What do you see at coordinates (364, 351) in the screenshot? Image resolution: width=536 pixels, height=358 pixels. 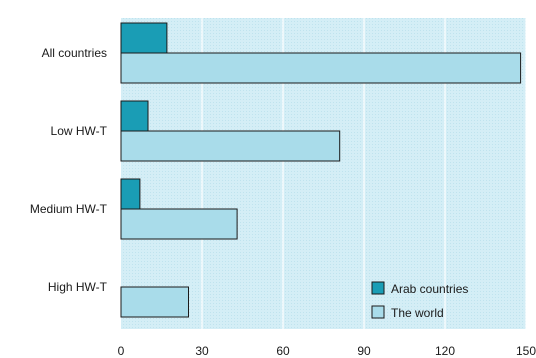 I see `x-tick-label: 90` at bounding box center [364, 351].